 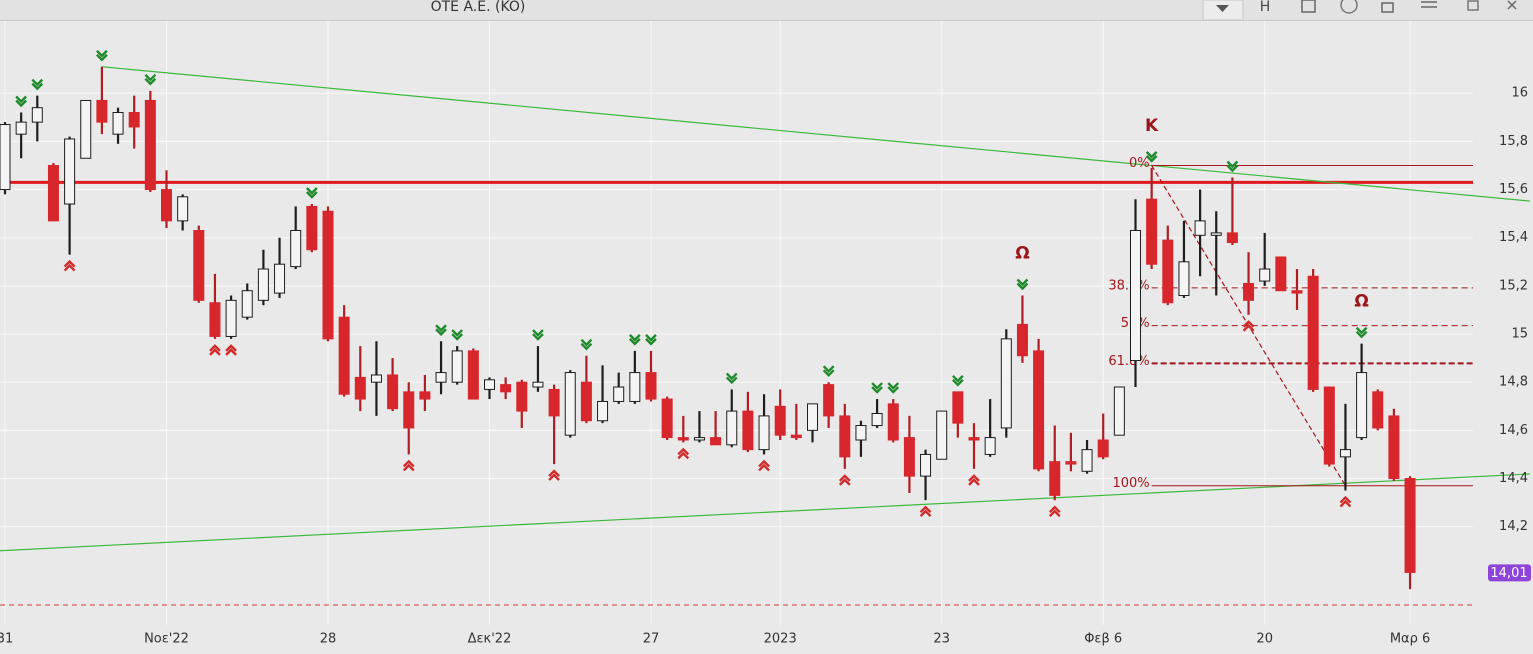 I want to click on x-tick-label: 28, so click(x=328, y=639).